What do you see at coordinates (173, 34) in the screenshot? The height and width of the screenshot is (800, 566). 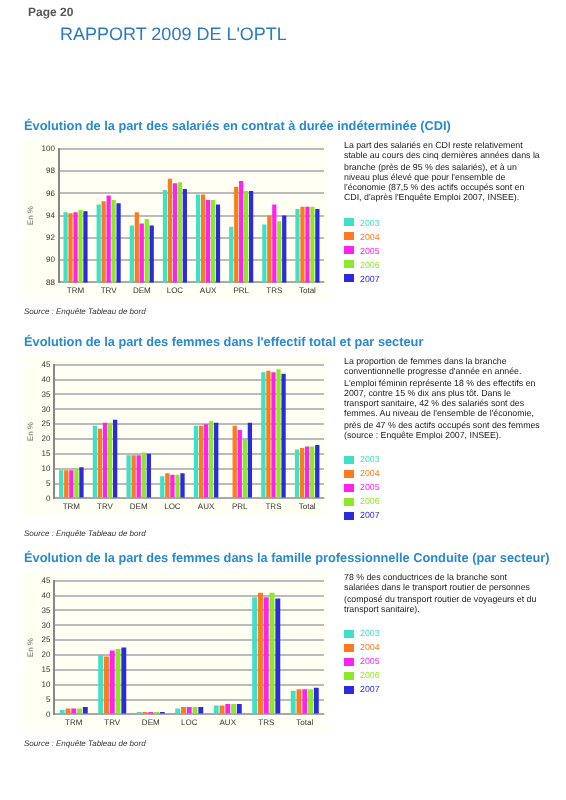 I see `text: RAPPORT 2009 DE L'OPTL` at bounding box center [173, 34].